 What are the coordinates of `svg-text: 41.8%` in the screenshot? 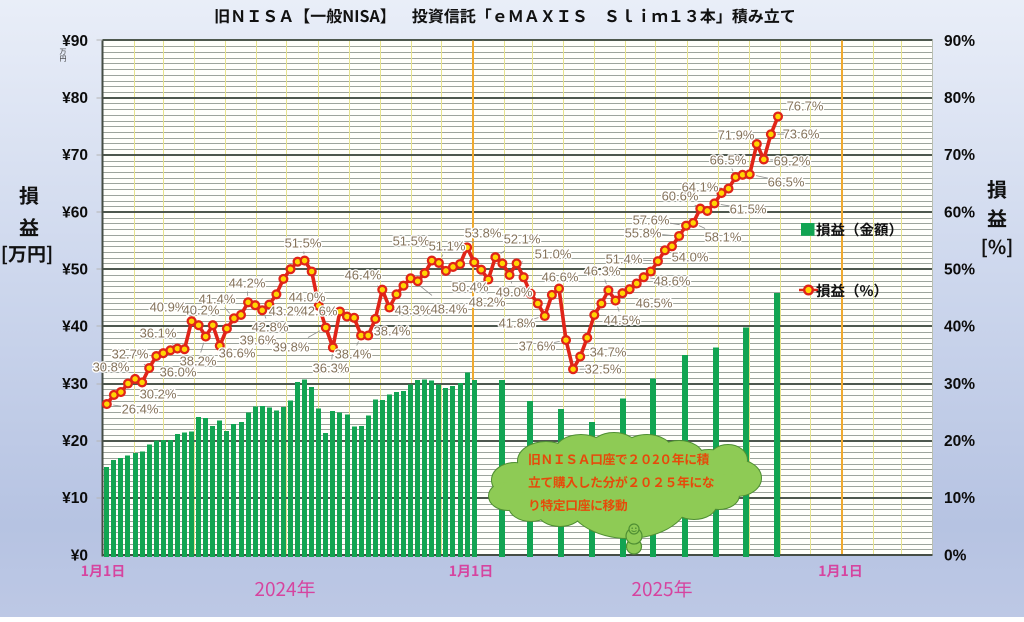 It's located at (517, 322).